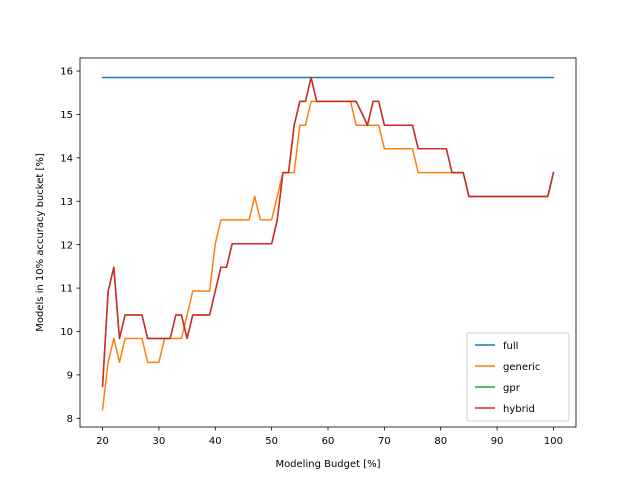  What do you see at coordinates (66, 289) in the screenshot?
I see `y-tick-label: 11` at bounding box center [66, 289].